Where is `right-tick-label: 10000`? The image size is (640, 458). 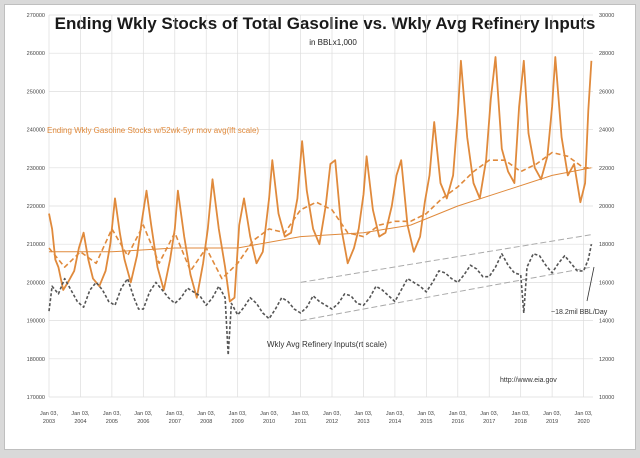 right-tick-label: 10000 is located at coordinates (606, 398).